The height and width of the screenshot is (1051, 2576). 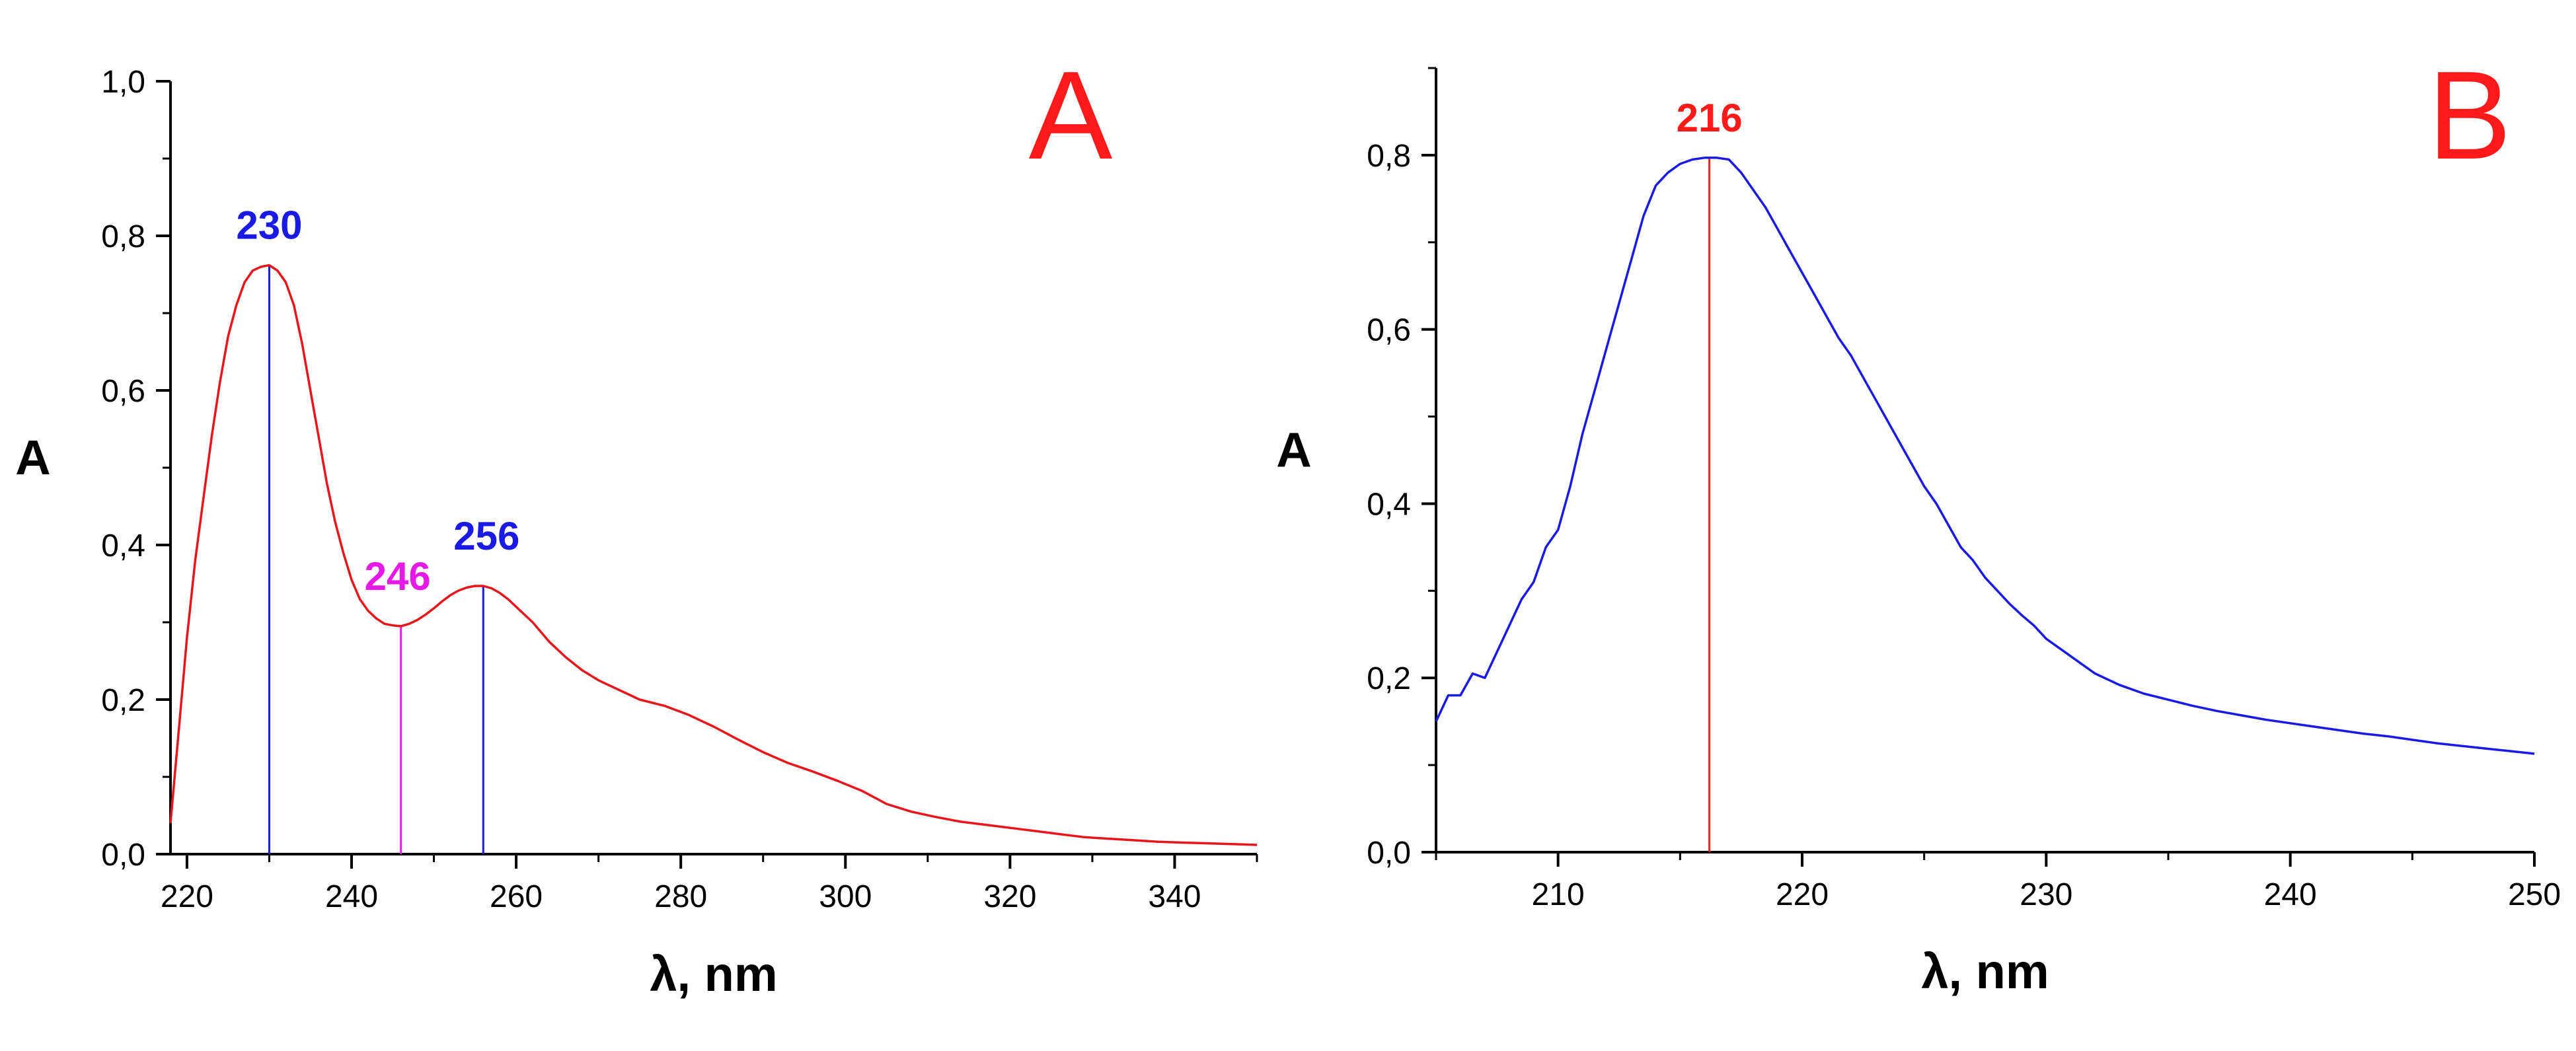 What do you see at coordinates (123, 700) in the screenshot?
I see `panel-a-y-tick-label: 0,2` at bounding box center [123, 700].